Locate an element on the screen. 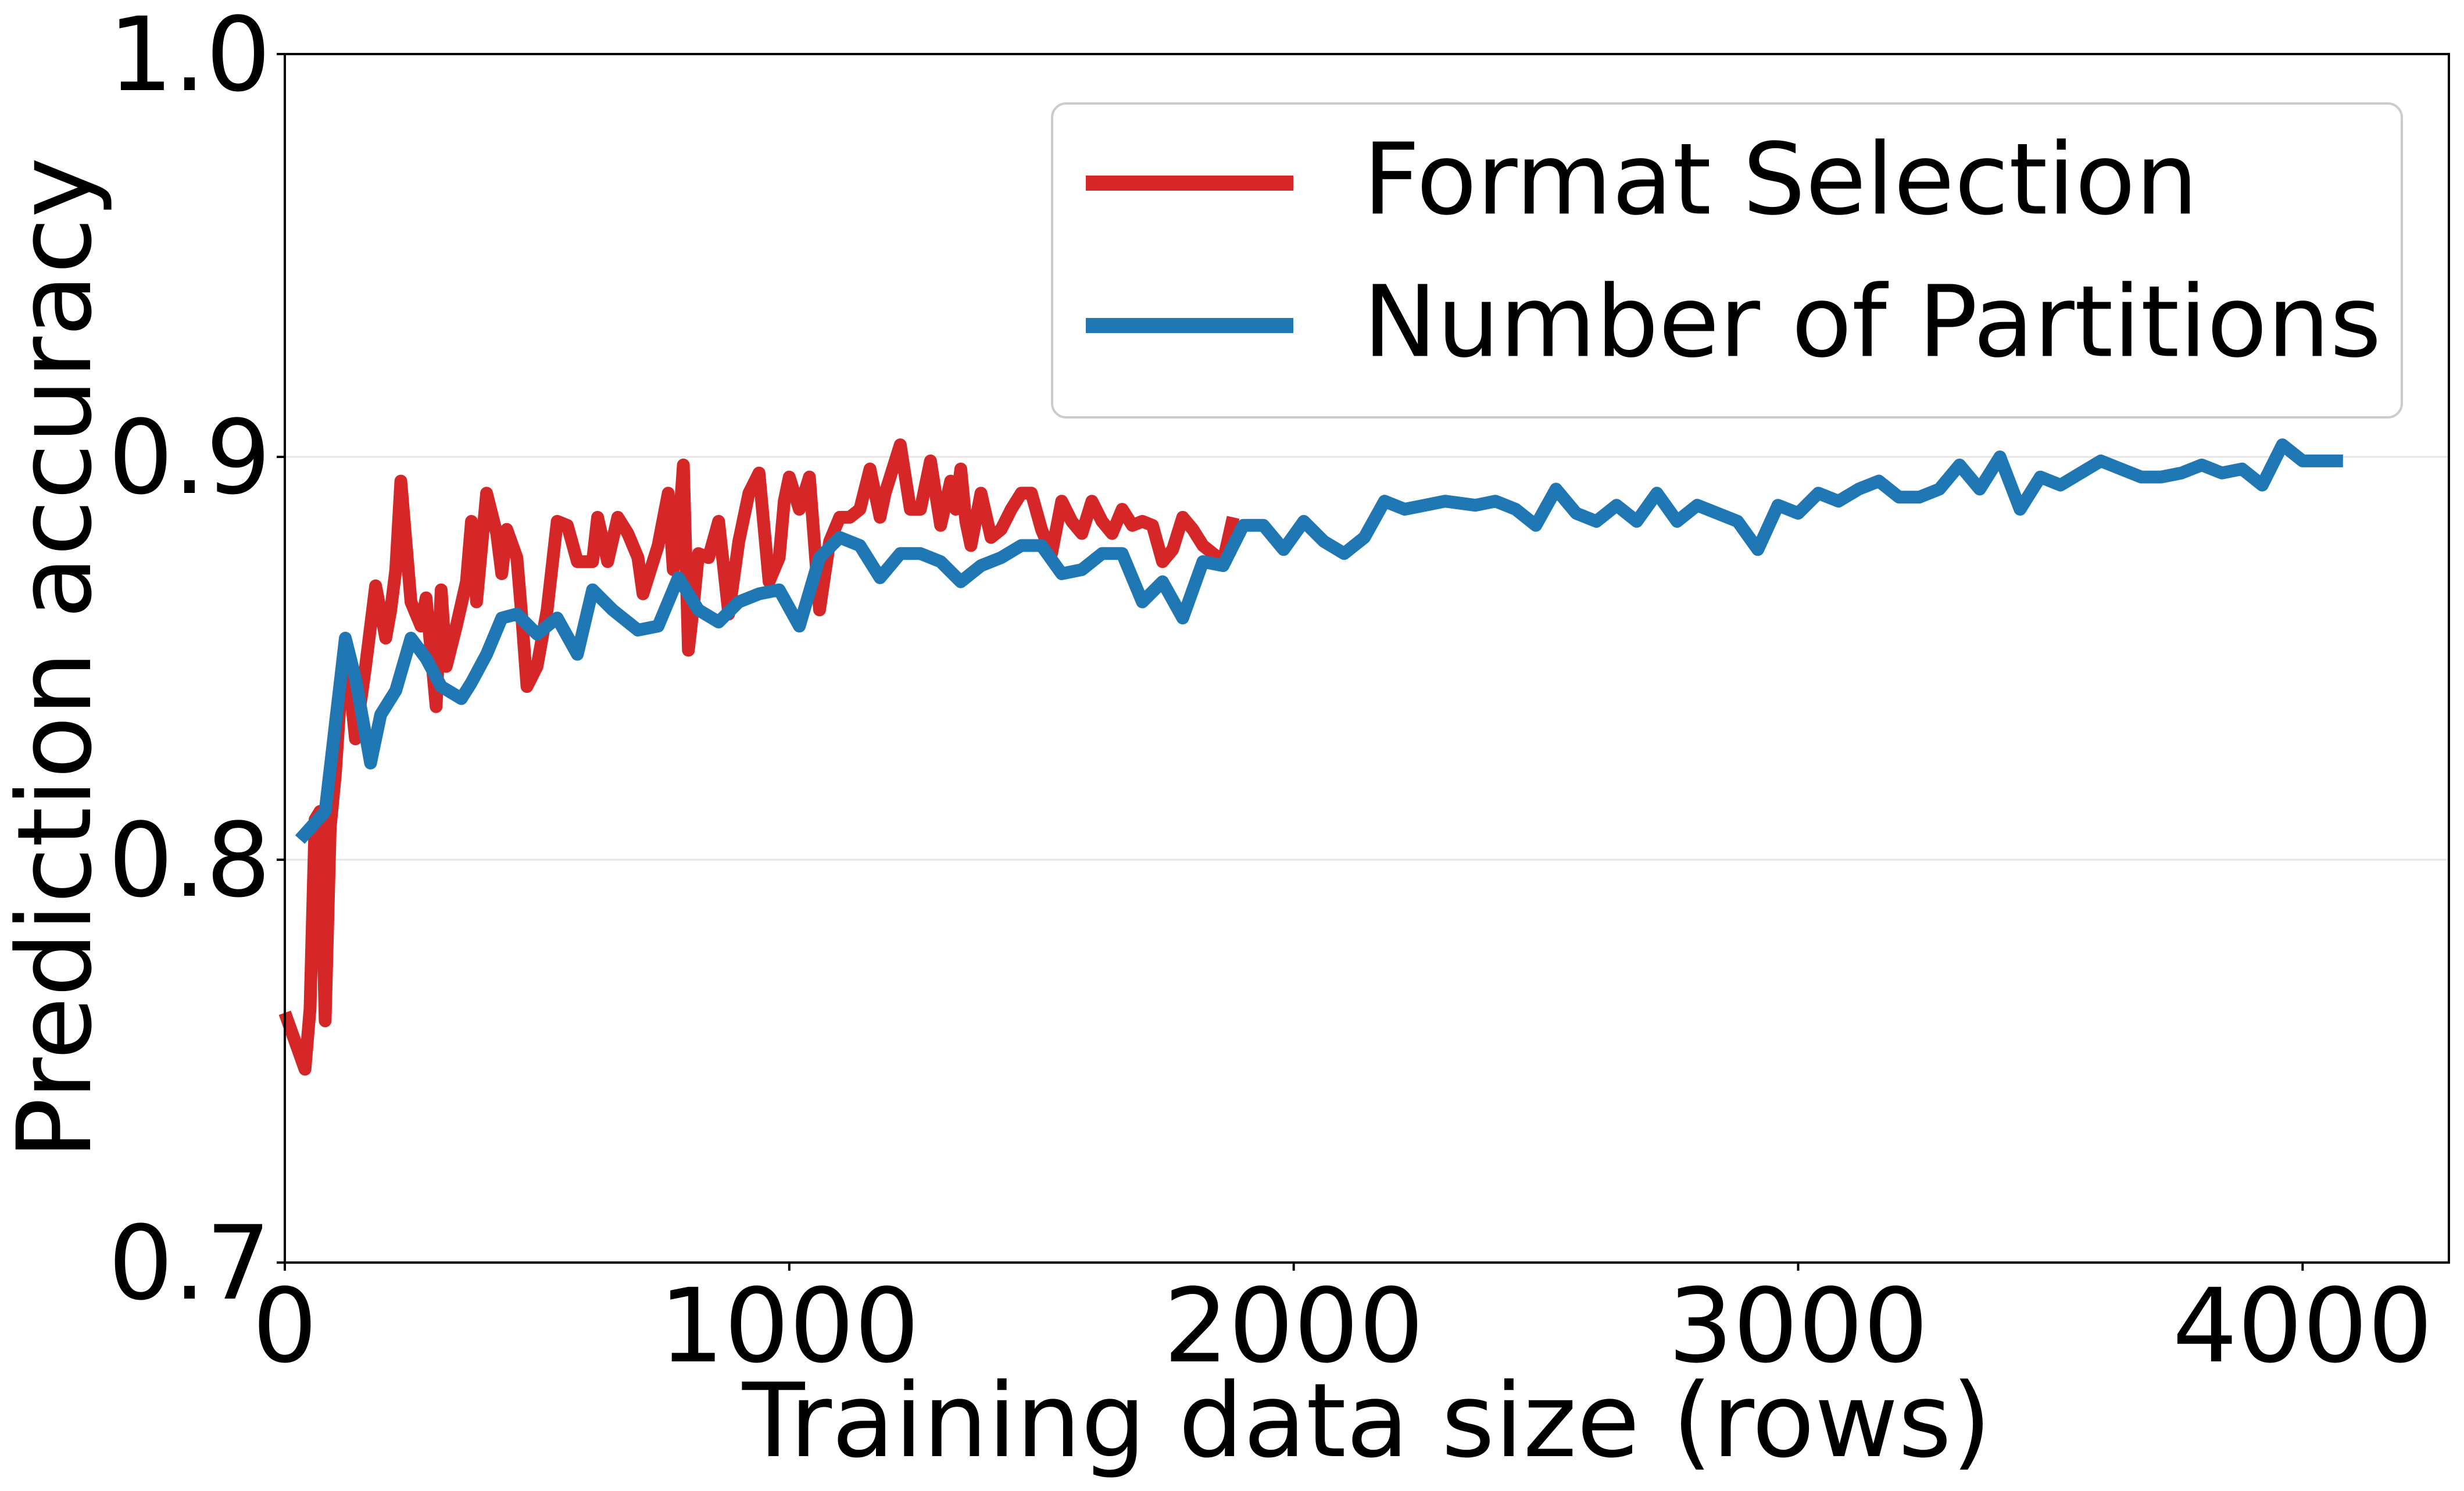 The height and width of the screenshot is (1491, 2464). y-axis-label: Prediction accuracy is located at coordinates (57, 658).